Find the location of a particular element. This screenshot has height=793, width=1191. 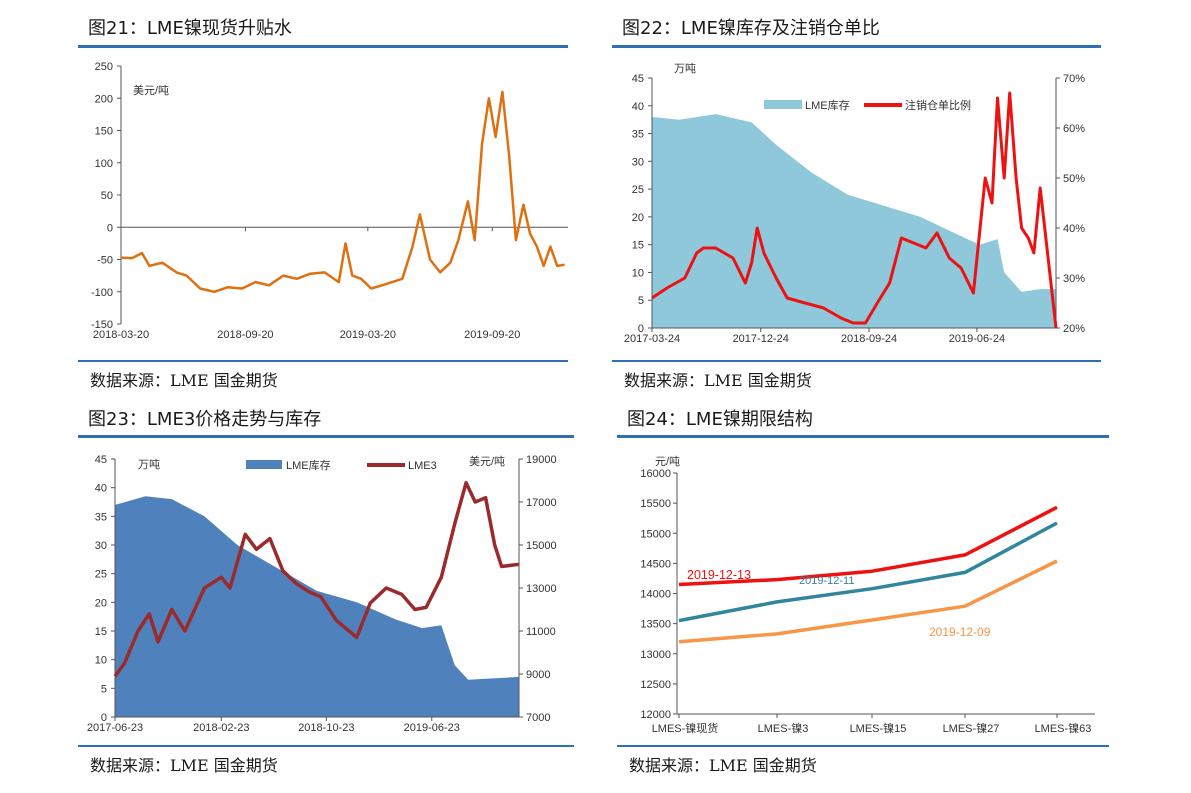

y-tick-label: 150 is located at coordinates (104, 132).